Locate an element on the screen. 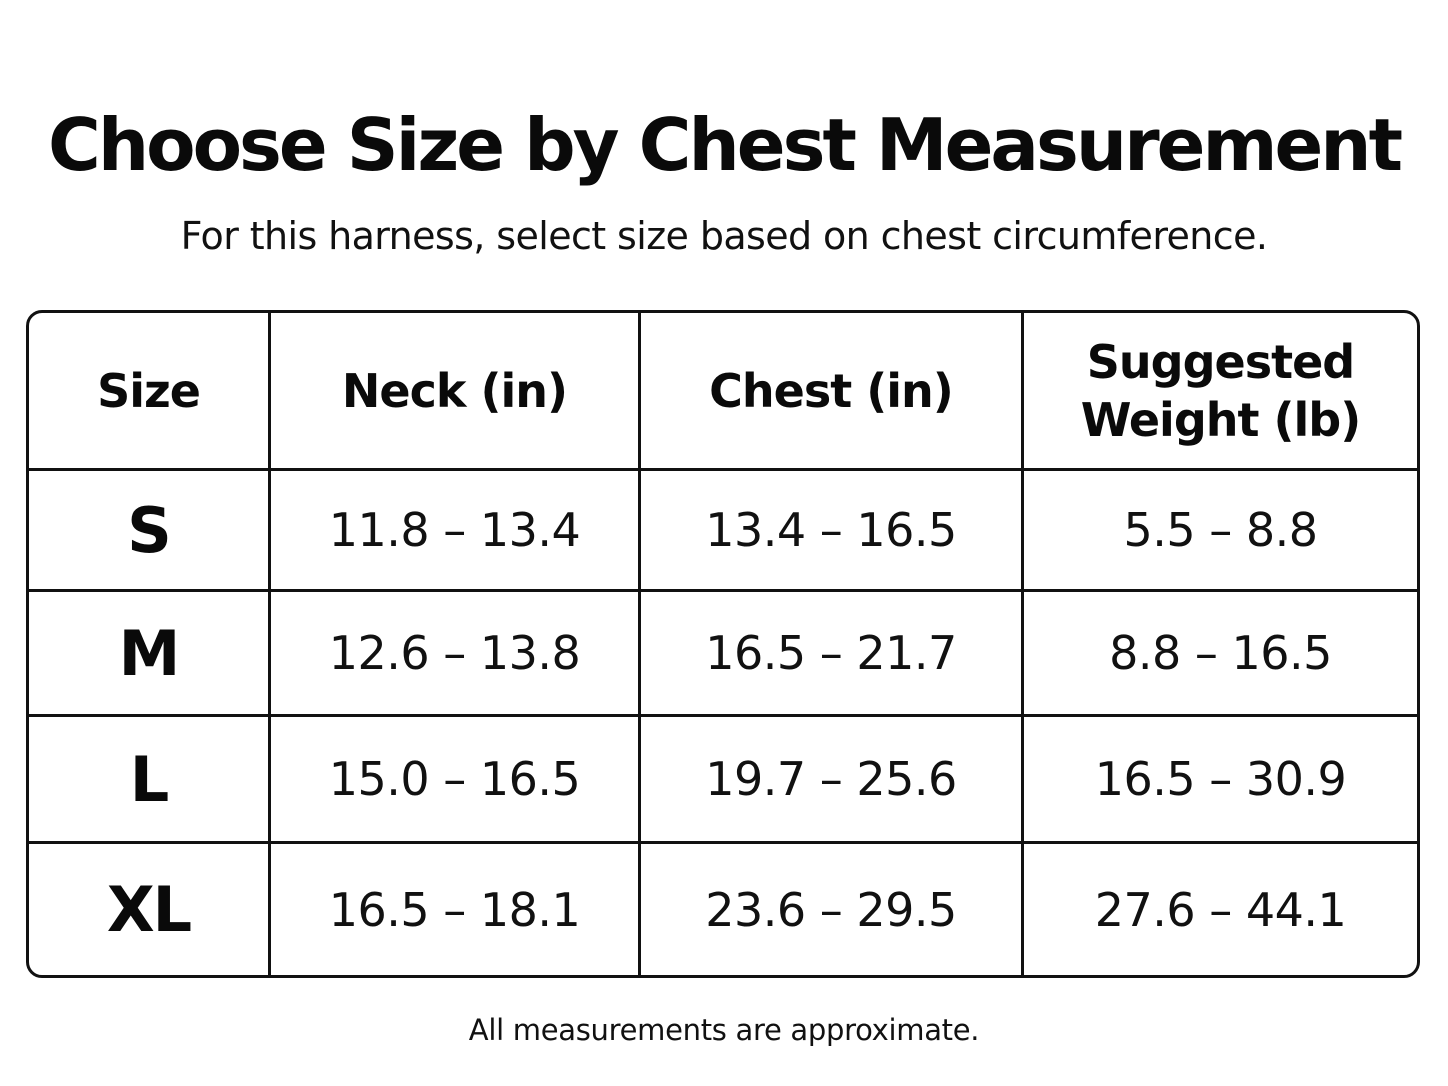 This screenshot has width=1448, height=1086. weight-cell: 27.6 – 44.1 is located at coordinates (1219, 909).